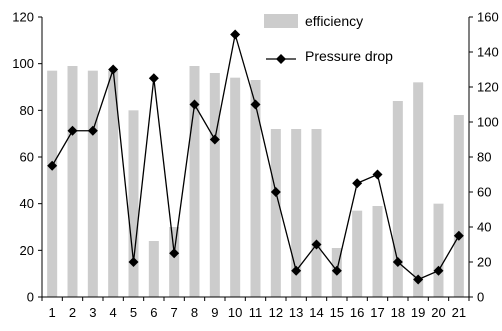  Describe the element at coordinates (484, 262) in the screenshot. I see `right-tick-label: 20` at that location.